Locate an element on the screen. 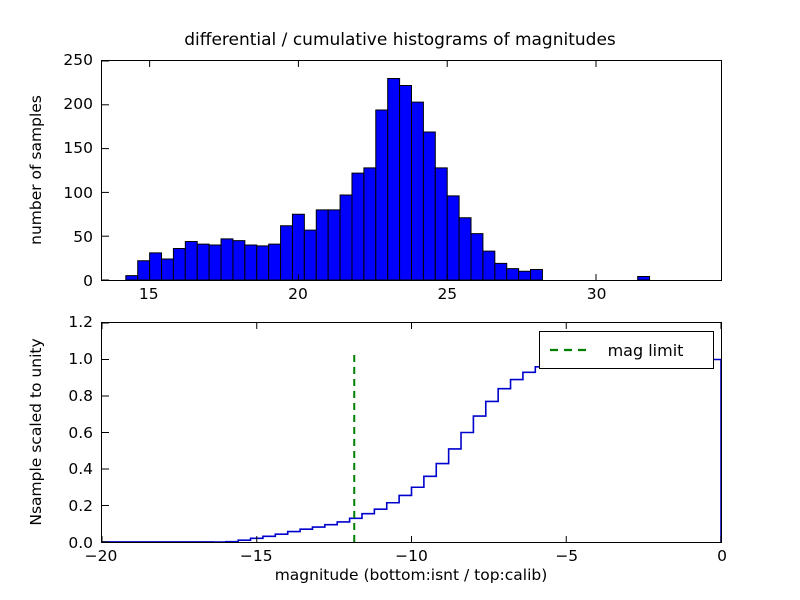 The width and height of the screenshot is (800, 600). legend-label-mag-limit: mag limit is located at coordinates (645, 350).